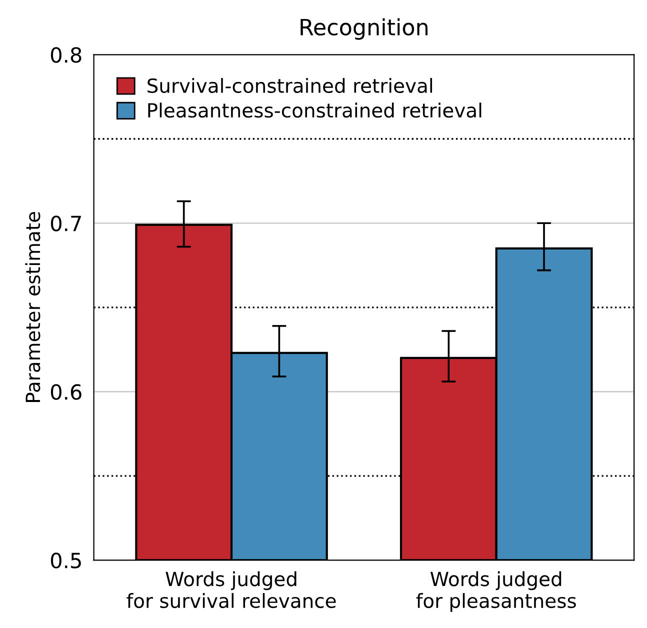 The width and height of the screenshot is (647, 628). I want to click on y-tick-label: 0.5, so click(65, 560).